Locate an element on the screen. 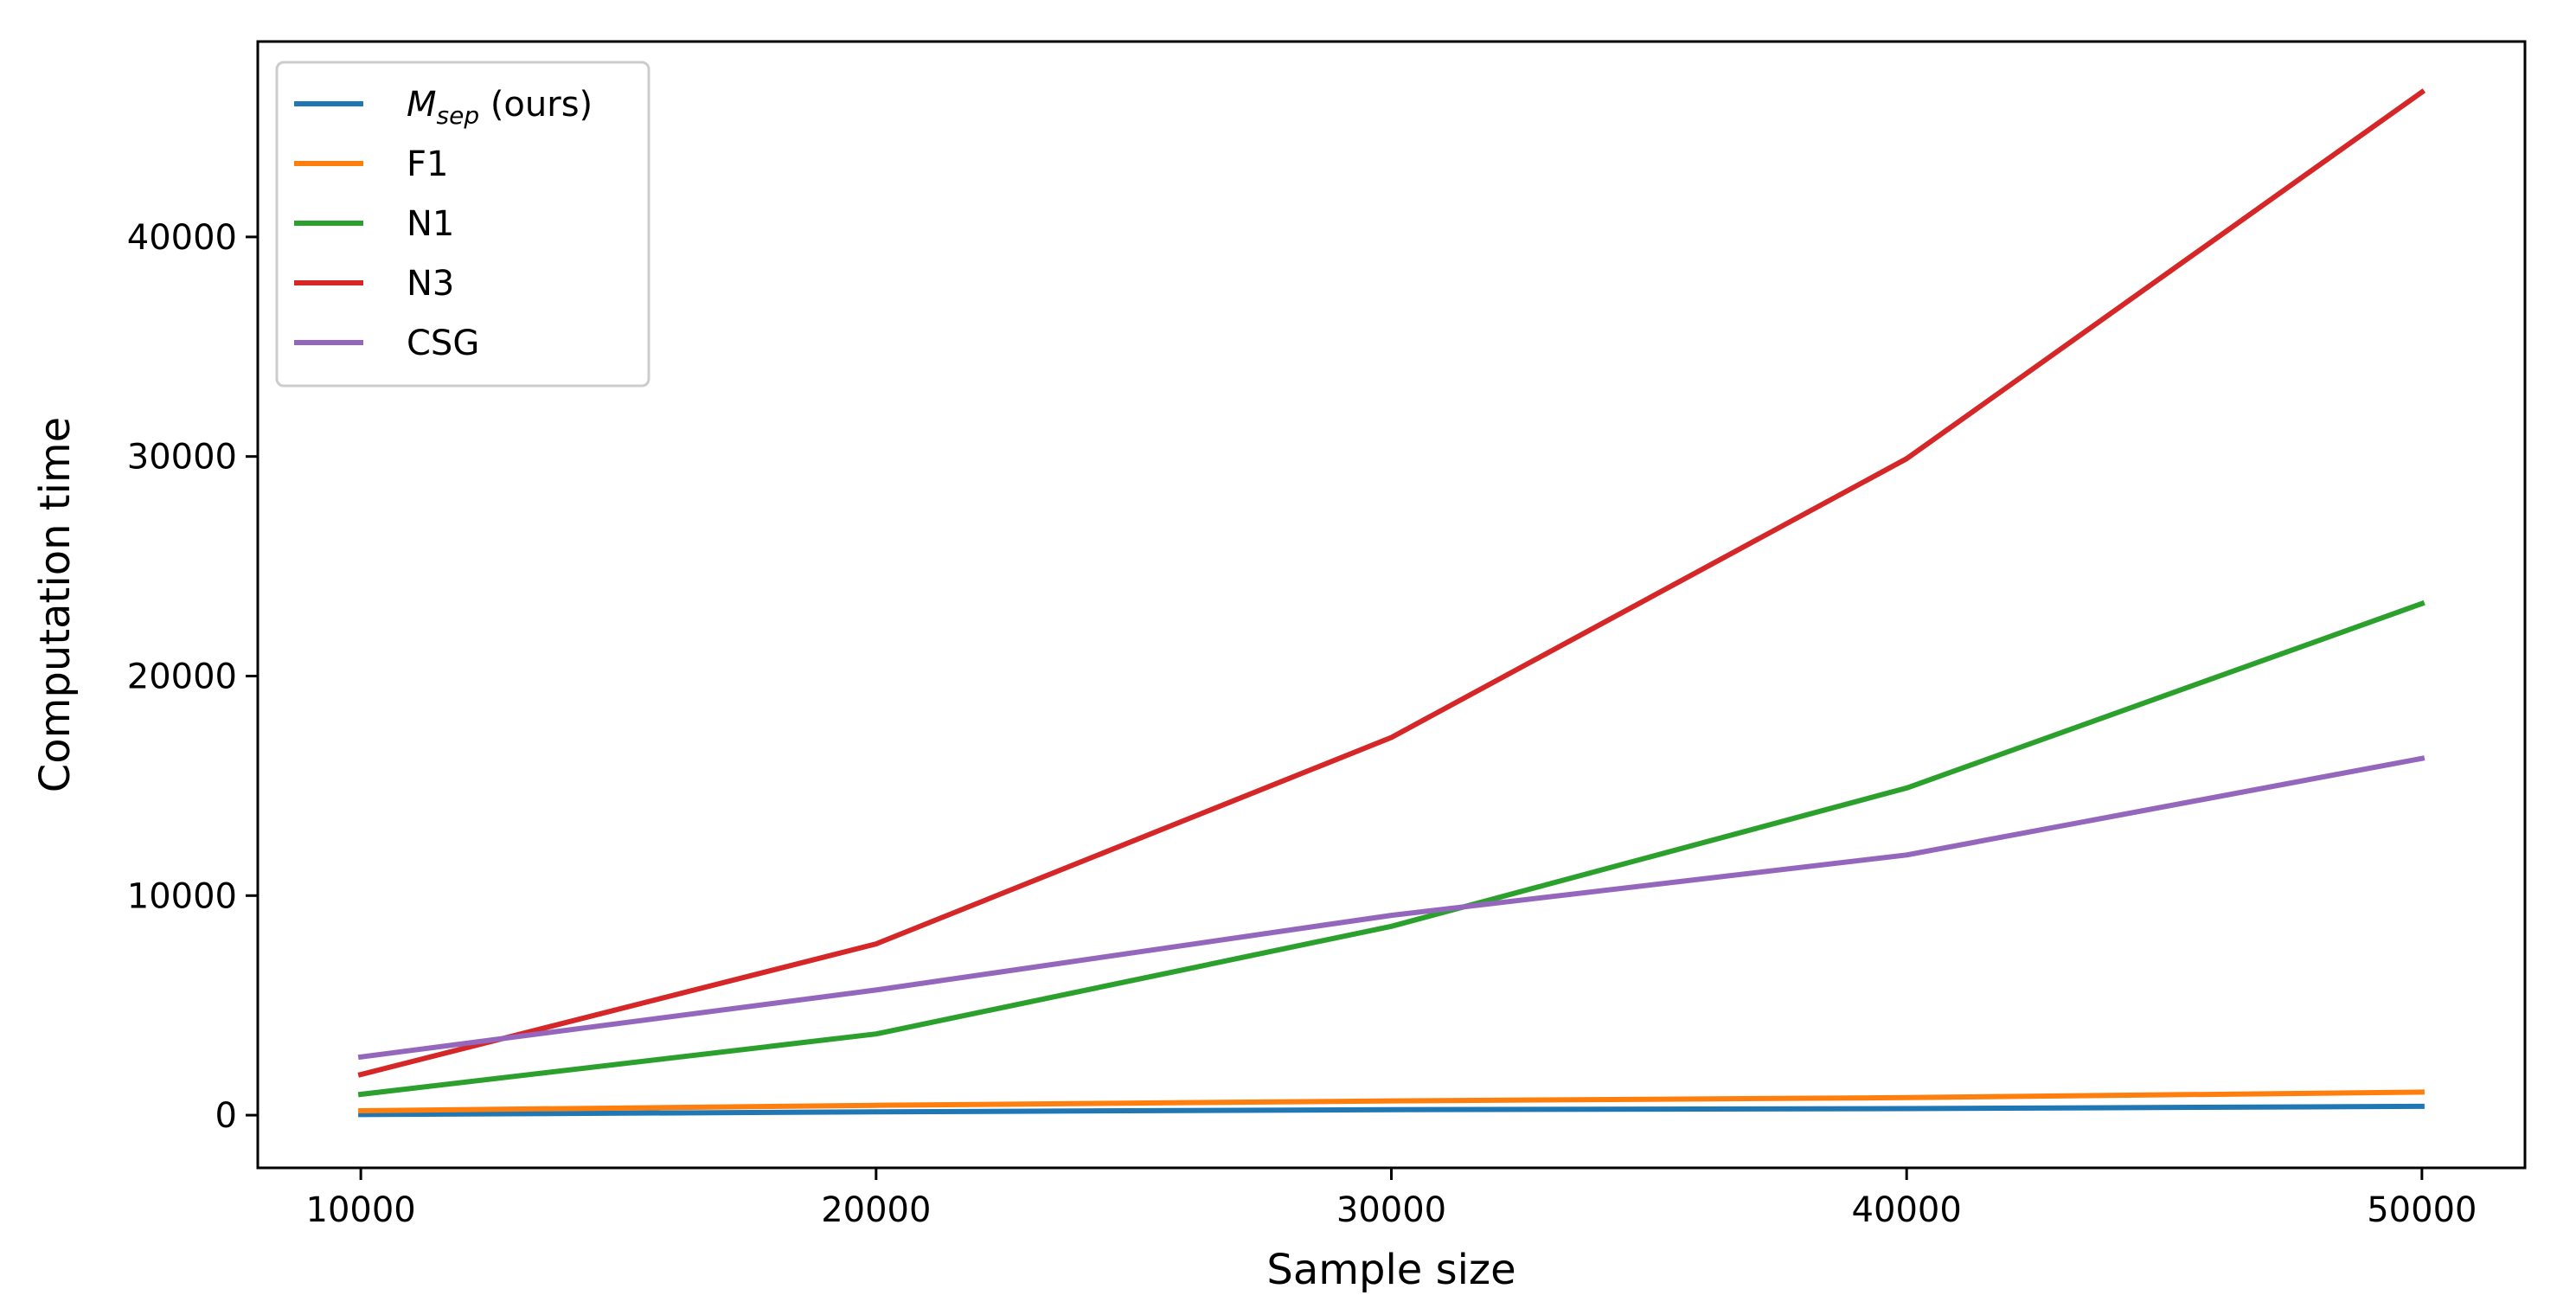  x-axis-ticks: 10000 20000 30000 40000 50000 is located at coordinates (1391, 1199).